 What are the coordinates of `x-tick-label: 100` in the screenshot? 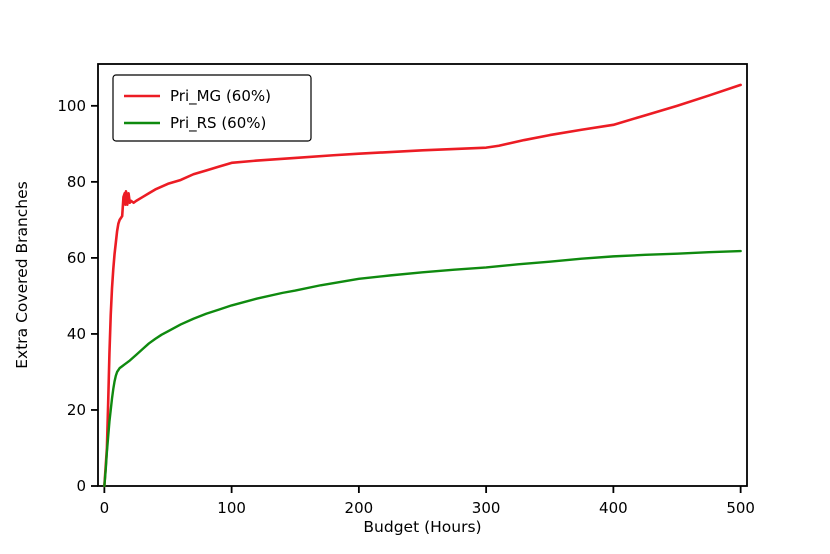 It's located at (231, 508).